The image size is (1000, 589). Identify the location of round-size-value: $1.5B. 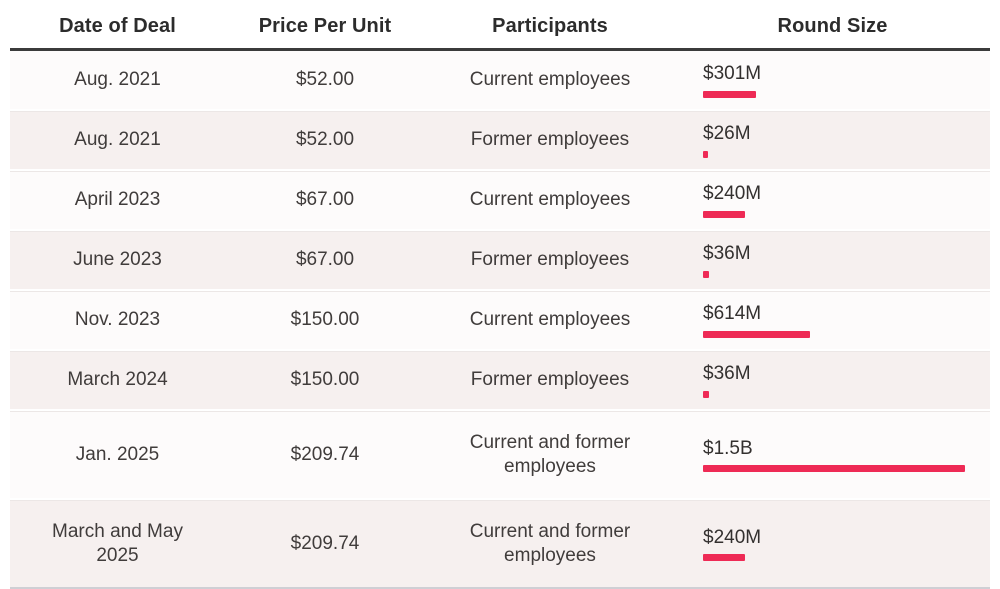
(728, 448).